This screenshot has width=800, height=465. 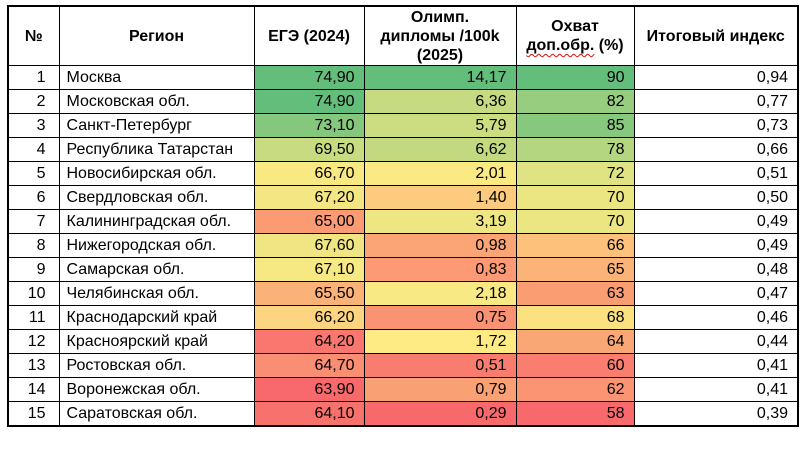 What do you see at coordinates (156, 173) in the screenshot?
I see `region-cell: Новосибирская обл.` at bounding box center [156, 173].